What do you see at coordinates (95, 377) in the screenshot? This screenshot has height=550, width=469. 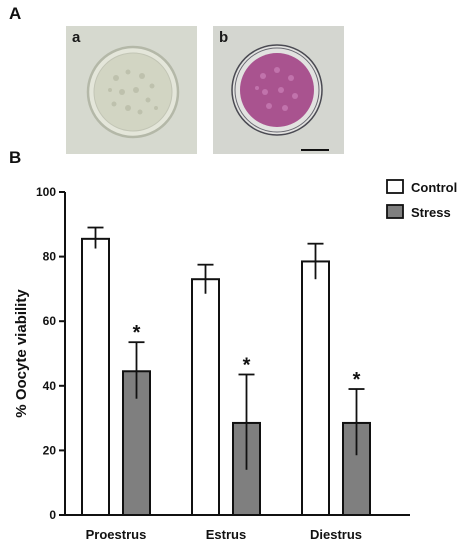 I see `bar-control-proestrus` at bounding box center [95, 377].